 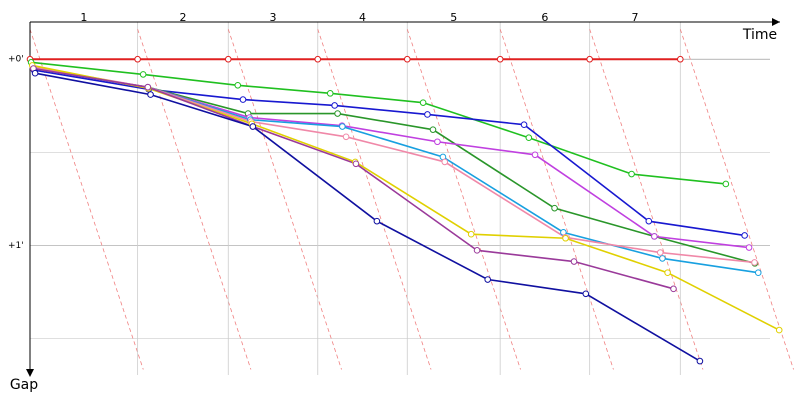 I want to click on y-tick-label: +1', so click(x=16, y=246).